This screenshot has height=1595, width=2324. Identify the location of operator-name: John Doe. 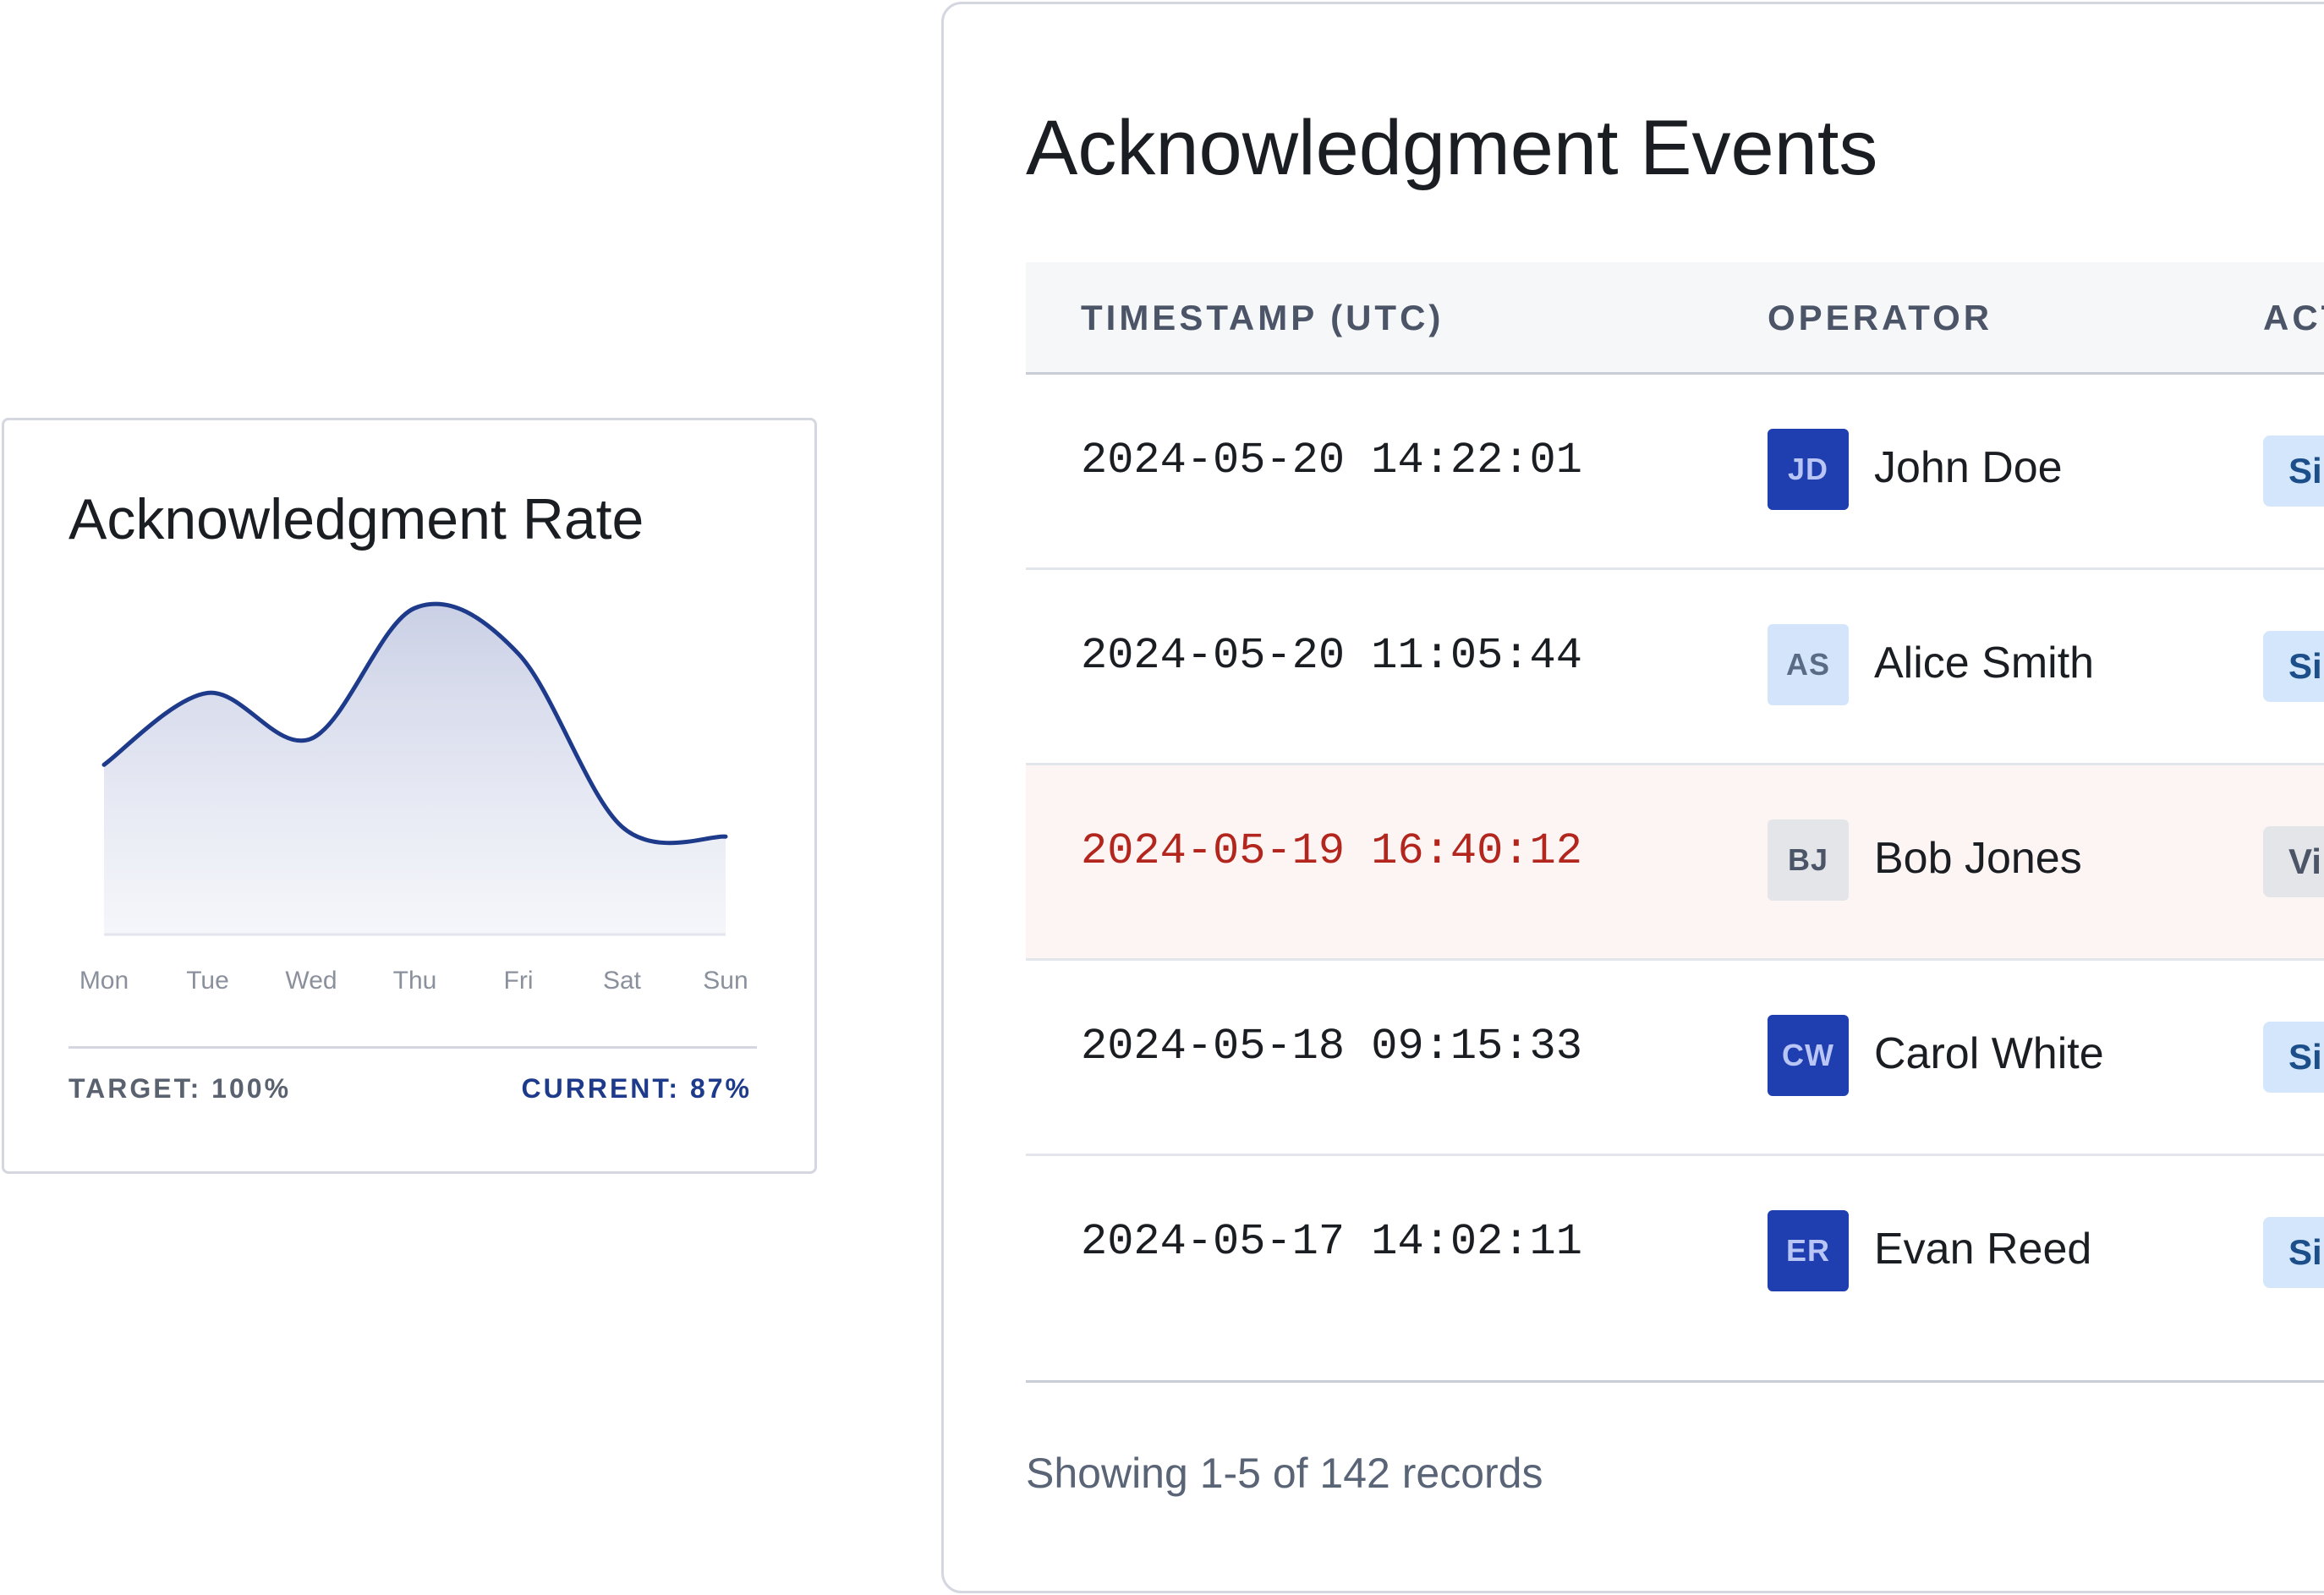
(1968, 468).